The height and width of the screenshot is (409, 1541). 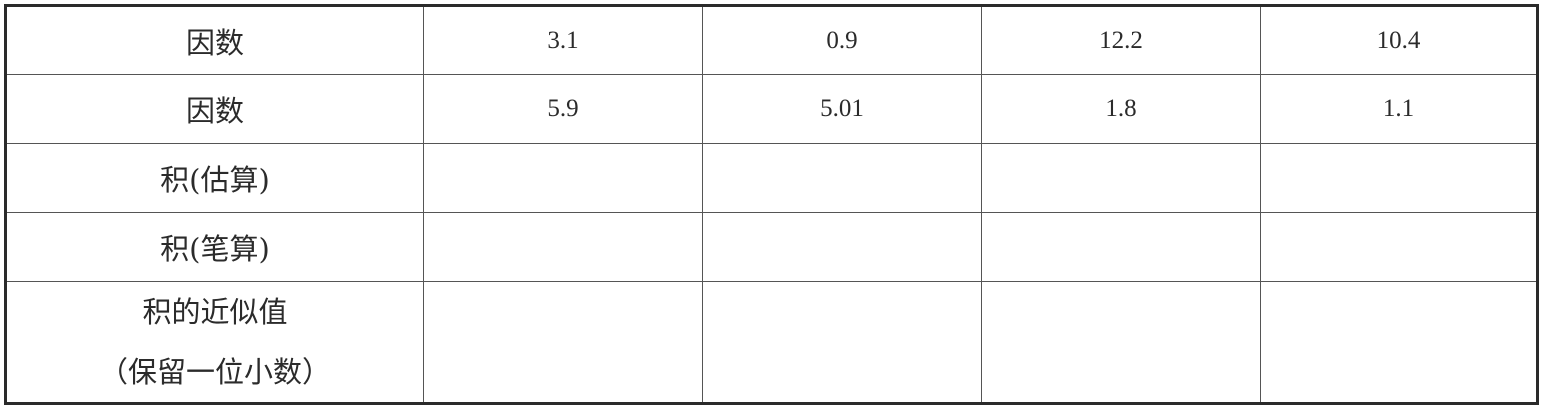 What do you see at coordinates (1399, 109) in the screenshot?
I see `table-cell: 1.1` at bounding box center [1399, 109].